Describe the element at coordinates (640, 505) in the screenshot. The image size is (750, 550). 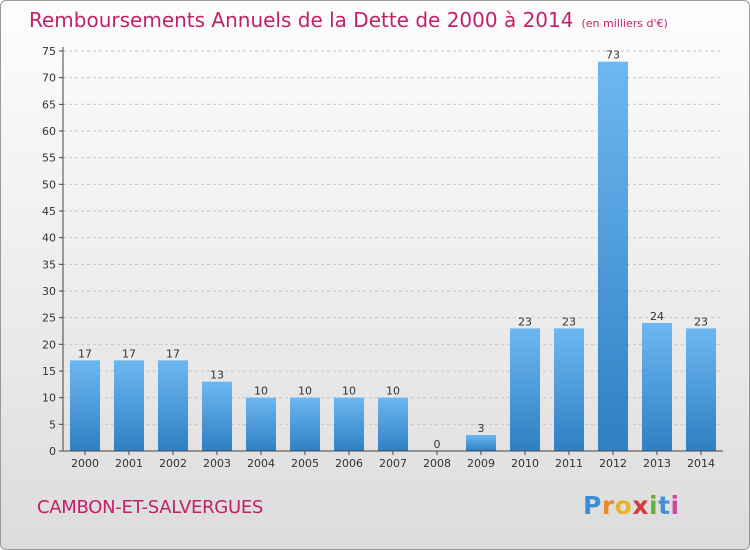
I see `logo-letter: x` at that location.